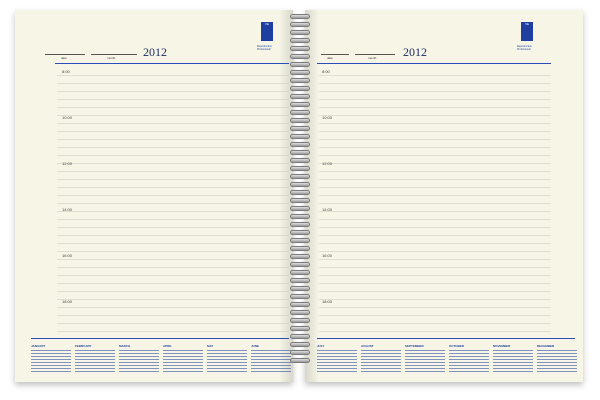 This screenshot has height=400, width=600. Describe the element at coordinates (514, 359) in the screenshot. I see `calendar-month: NOVEMBER` at that location.